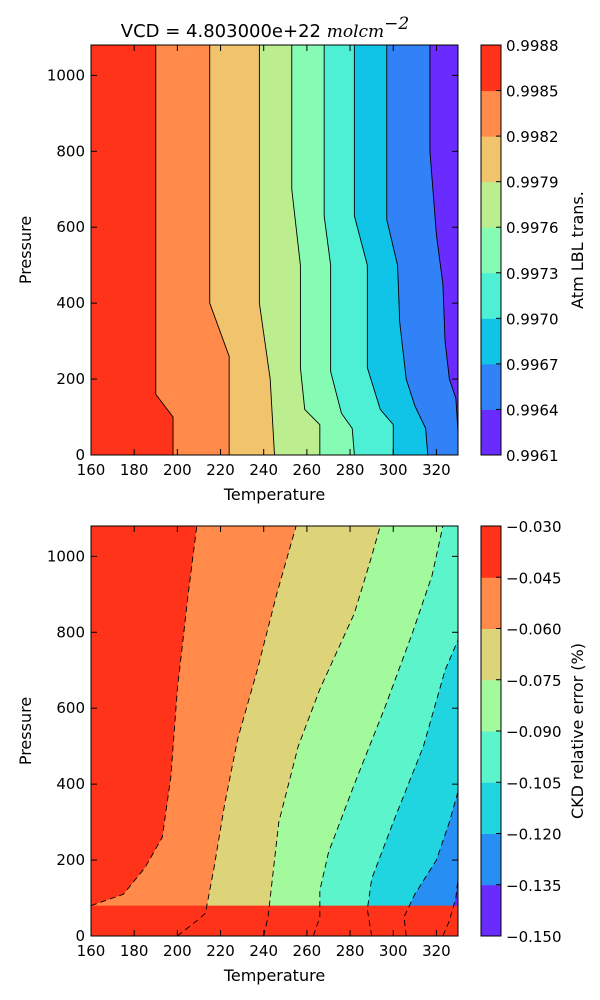 This screenshot has width=600, height=1000. Describe the element at coordinates (534, 886) in the screenshot. I see `colorbar-tick-label: −0.135` at that location.